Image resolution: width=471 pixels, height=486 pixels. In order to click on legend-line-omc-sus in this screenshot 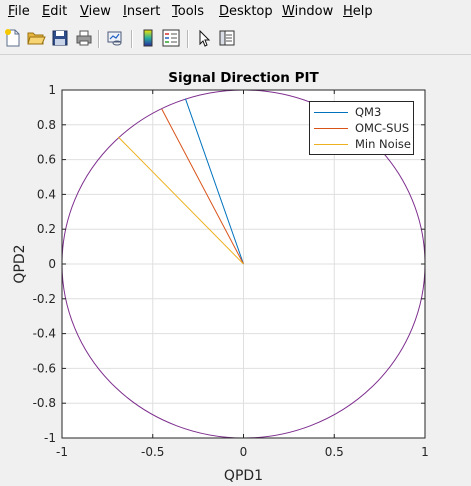, I will do `click(331, 128)`.